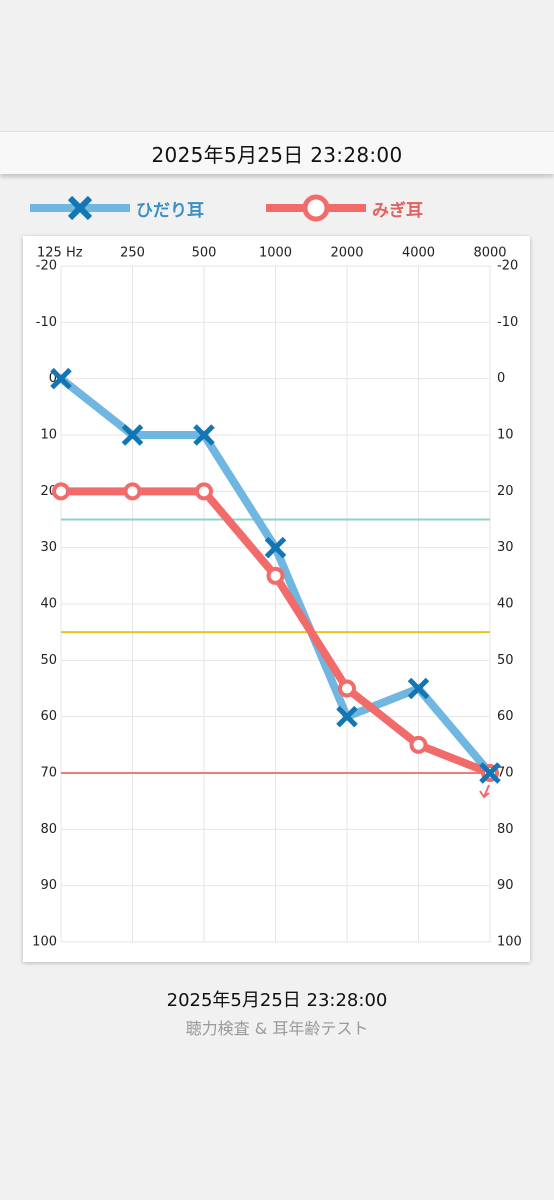  What do you see at coordinates (505, 716) in the screenshot?
I see `y-tick-label-right: 60` at bounding box center [505, 716].